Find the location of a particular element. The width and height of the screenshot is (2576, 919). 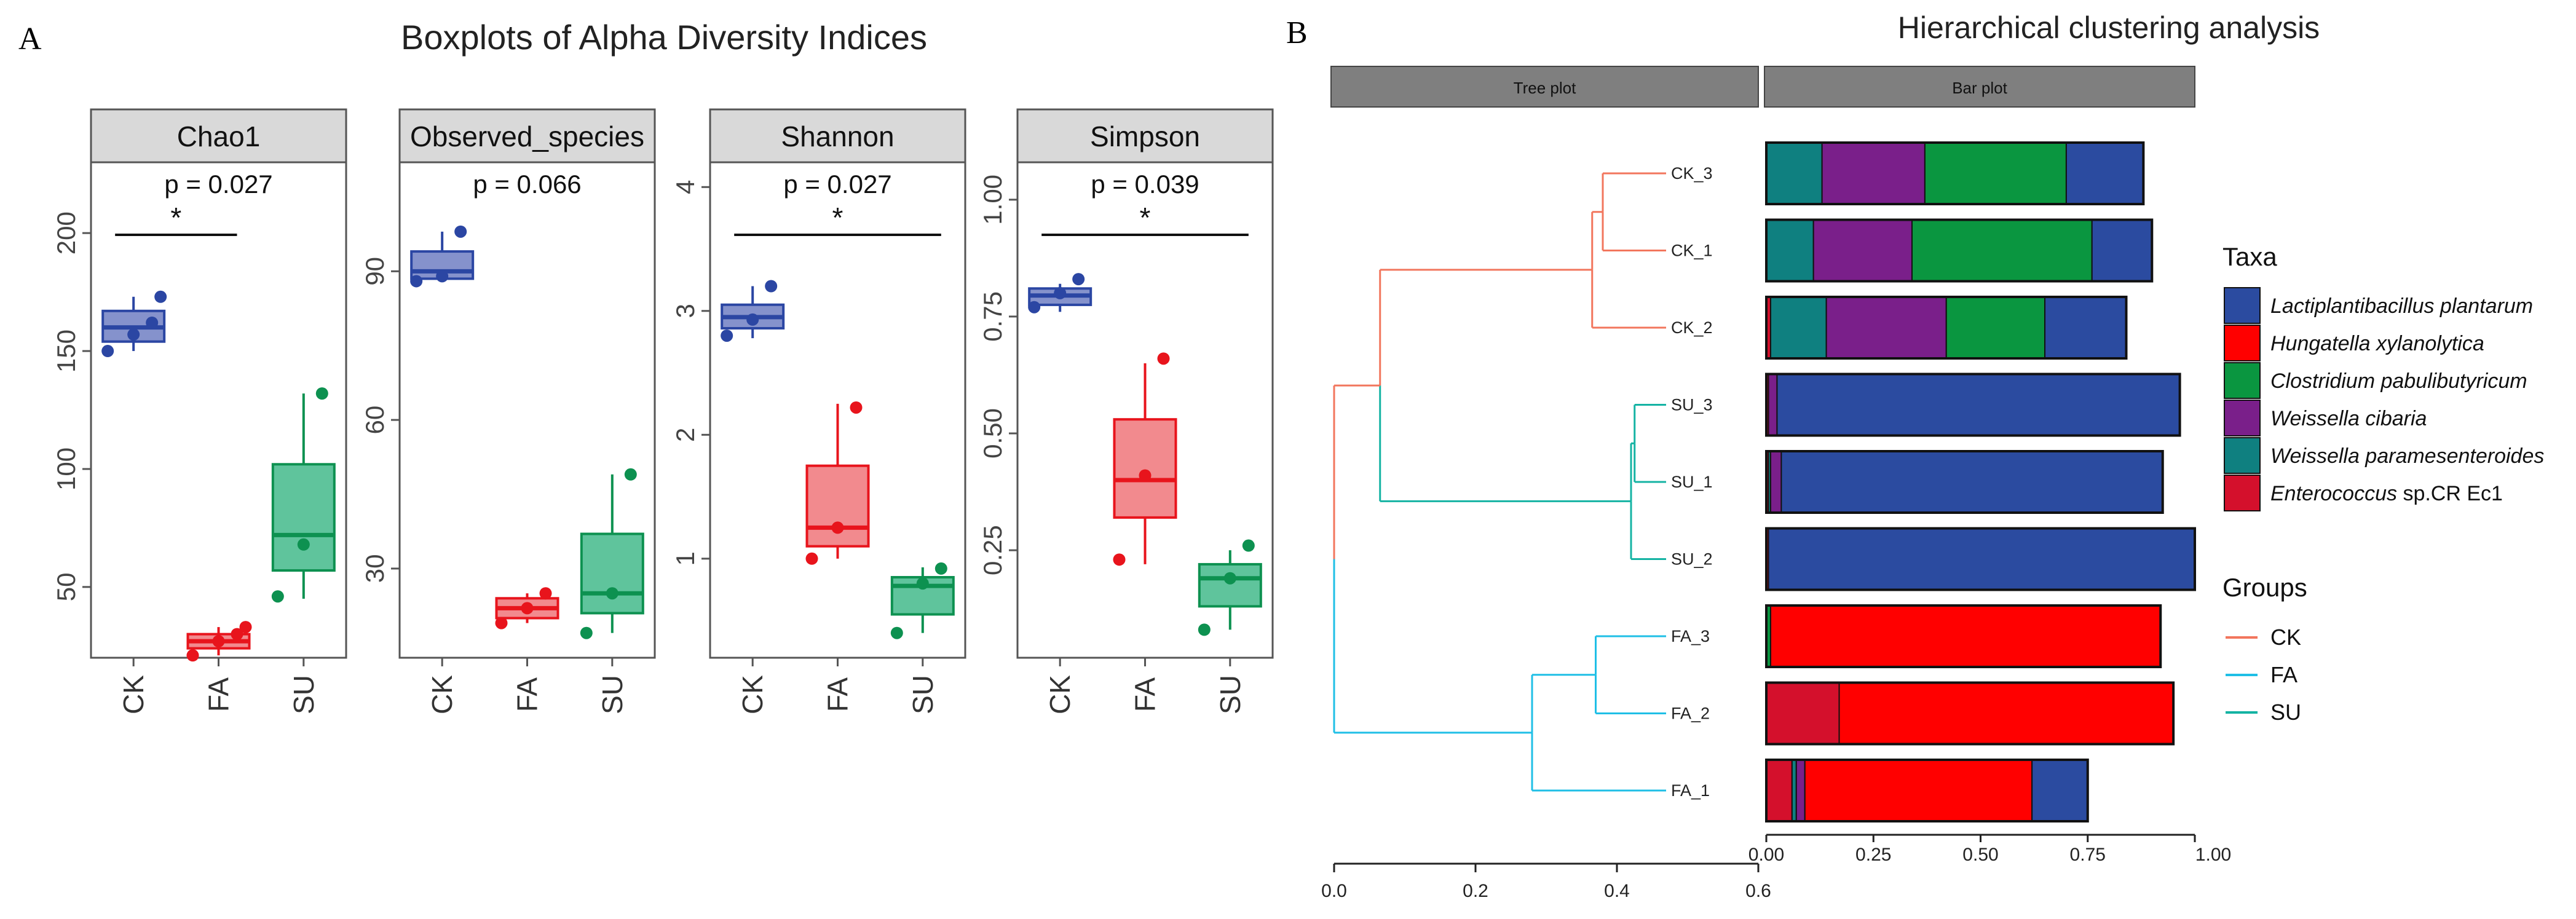

bar-segment-weissella_par is located at coordinates (1790, 250).